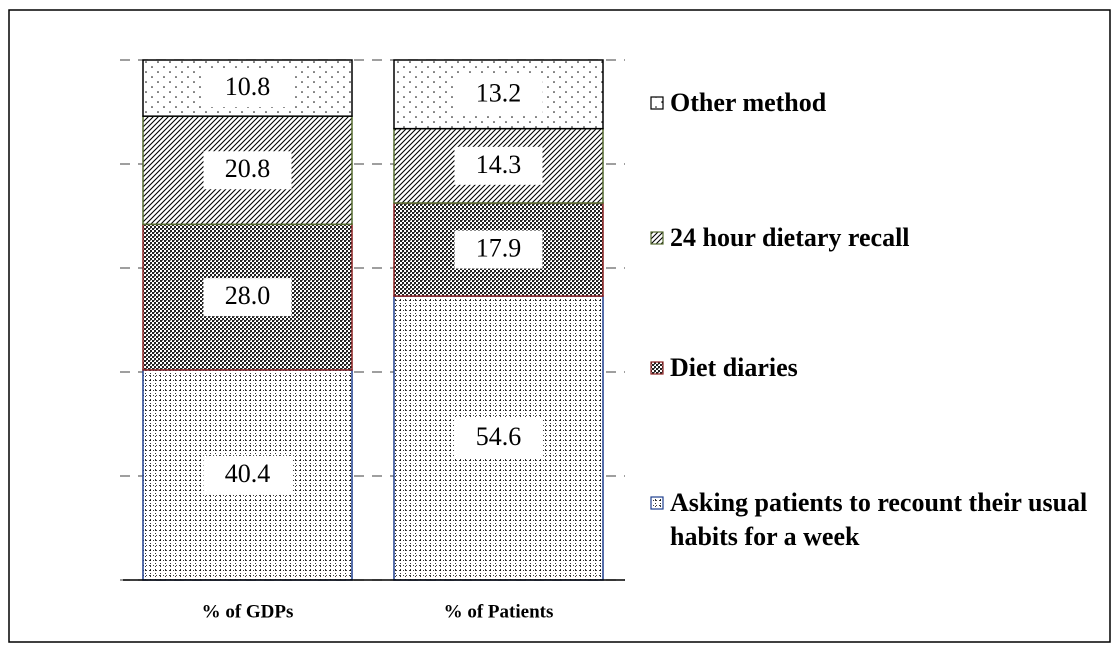 This screenshot has height=653, width=1120. Describe the element at coordinates (734, 367) in the screenshot. I see `legend-label: Diet diaries` at that location.